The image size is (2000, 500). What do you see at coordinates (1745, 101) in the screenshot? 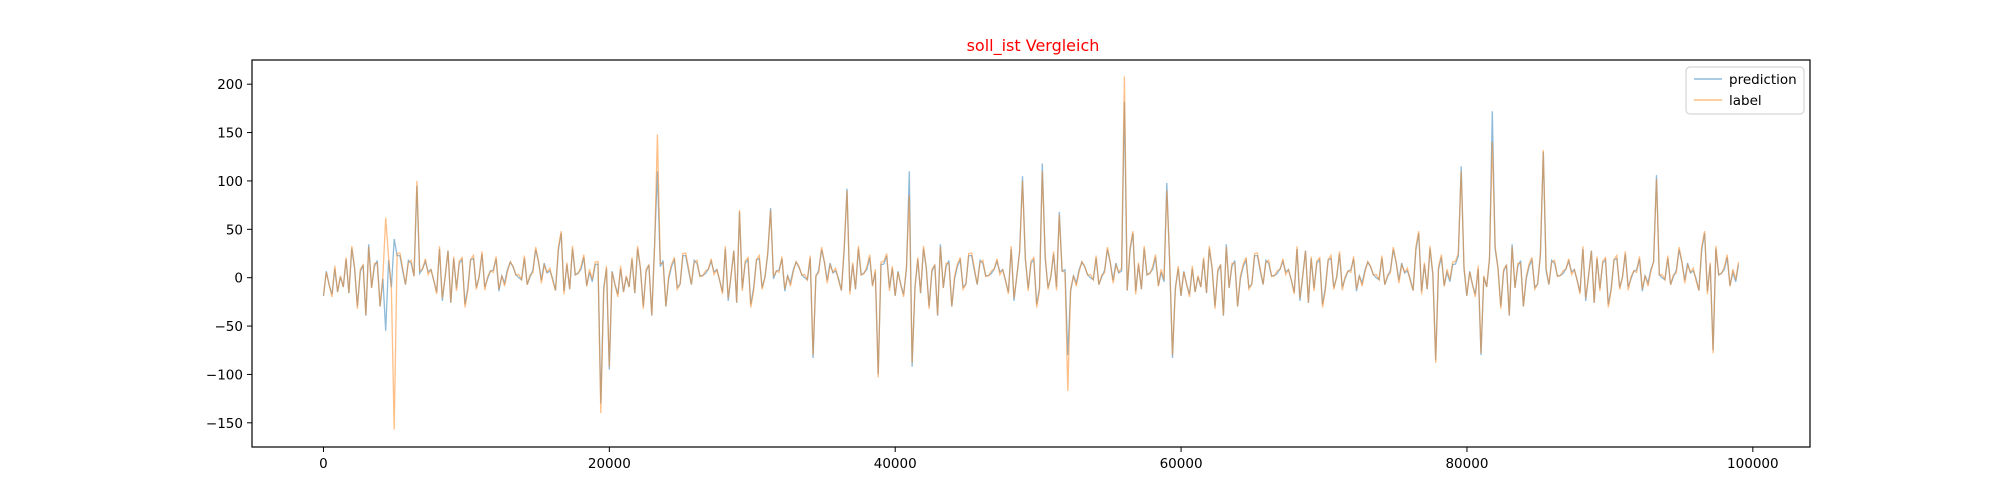
I see `legend-label-label: label` at bounding box center [1745, 101].